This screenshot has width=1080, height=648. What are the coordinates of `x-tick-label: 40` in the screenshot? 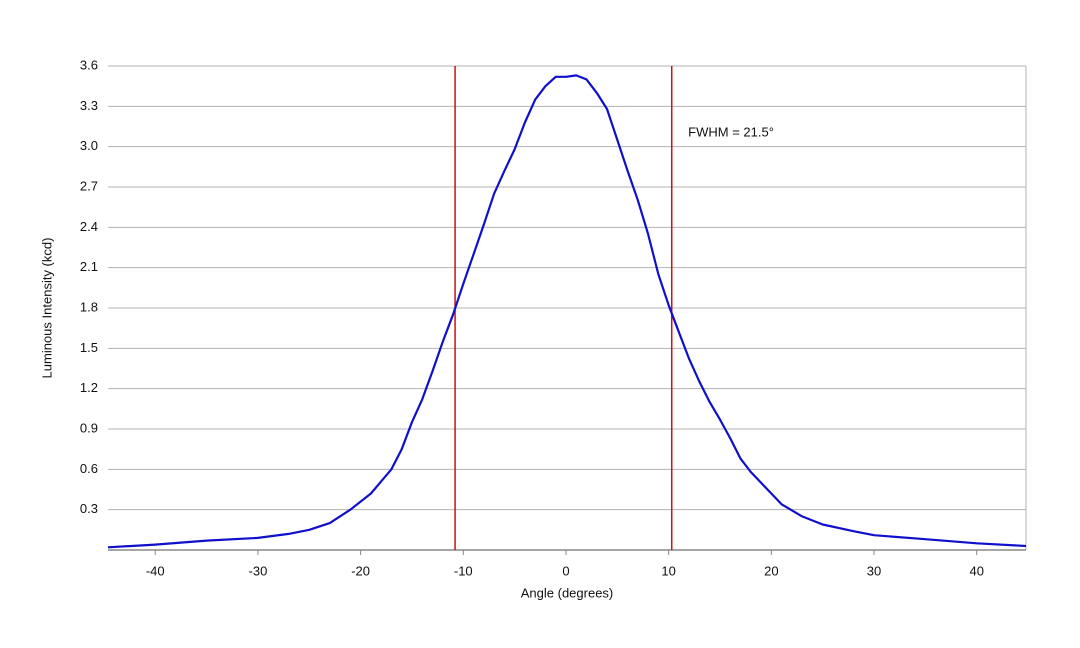 It's located at (976, 570).